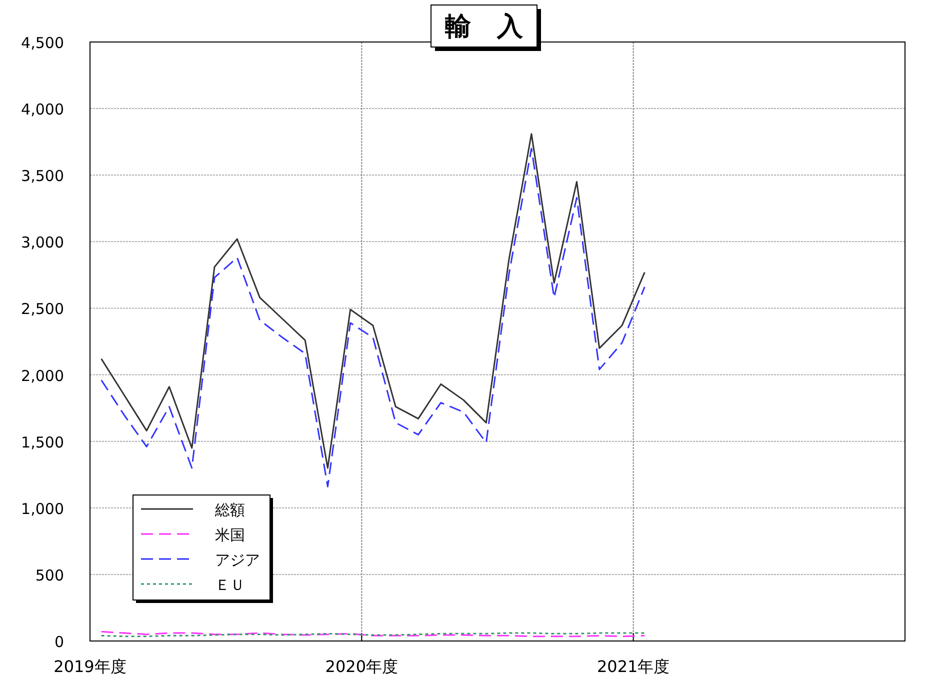  Describe the element at coordinates (42, 375) in the screenshot. I see `y-tick-label: 2,000` at that location.